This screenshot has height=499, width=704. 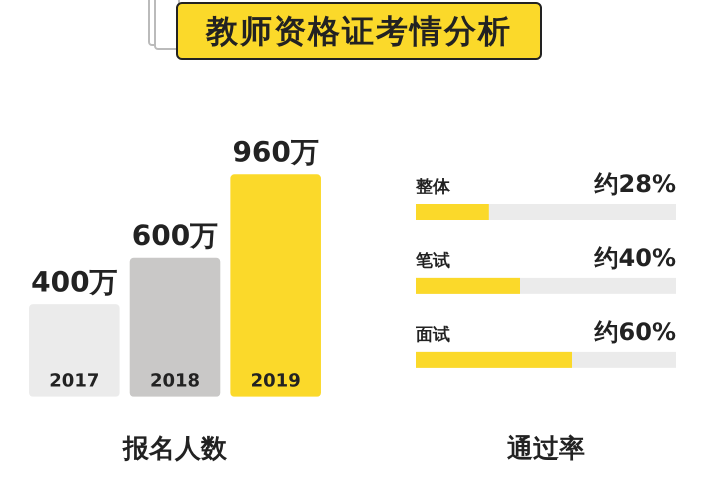 I want to click on y-tick-label: 笔试, so click(x=432, y=260).